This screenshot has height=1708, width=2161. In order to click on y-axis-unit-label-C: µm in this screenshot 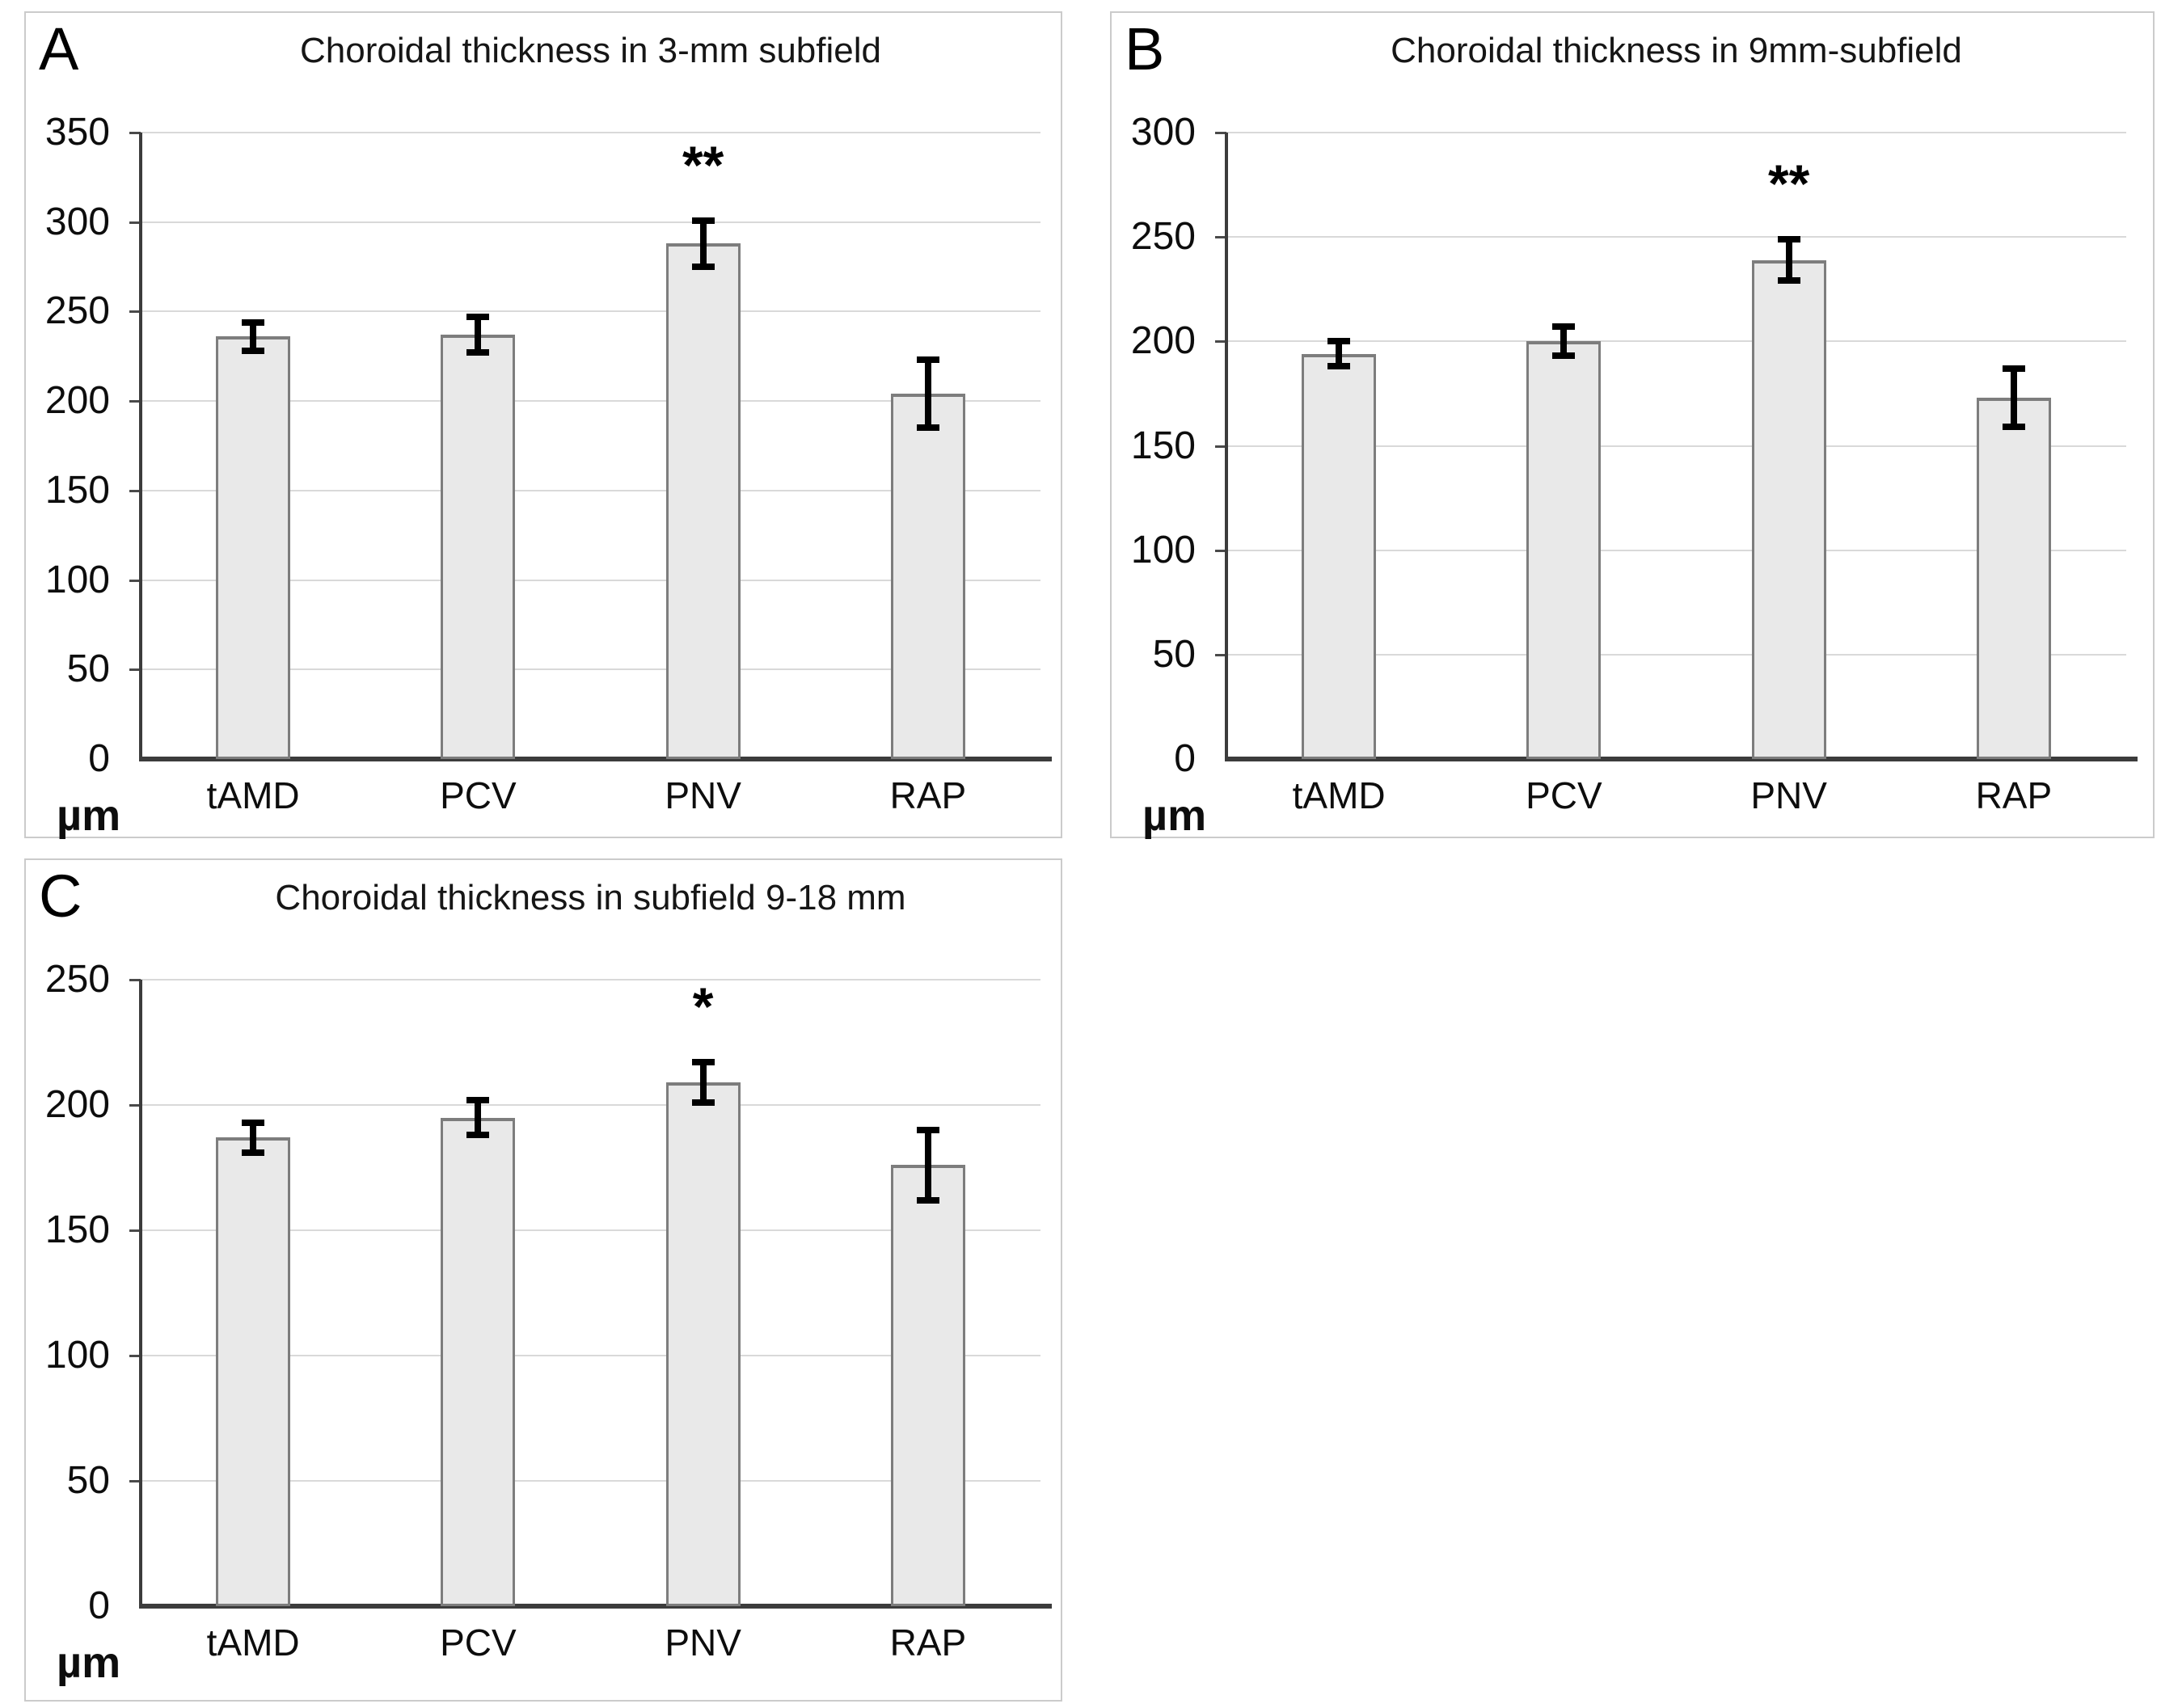, I will do `click(89, 1663)`.